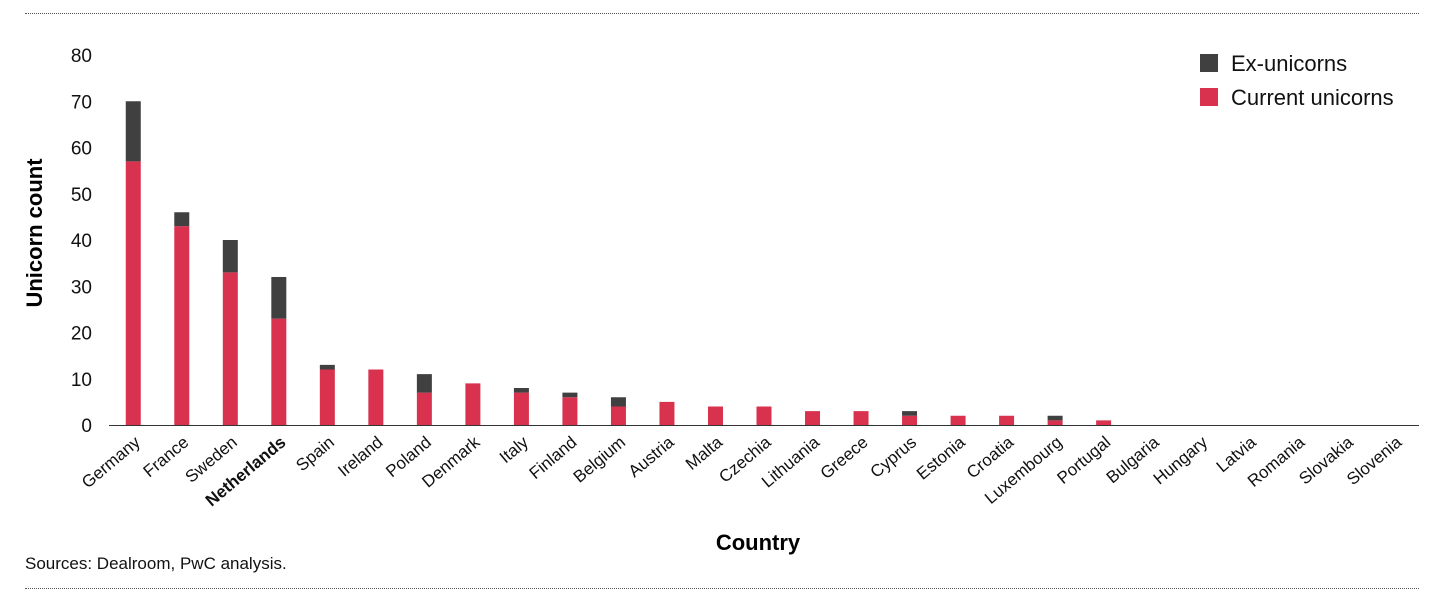 The width and height of the screenshot is (1446, 608). Describe the element at coordinates (81, 287) in the screenshot. I see `y-tick-label: 30` at that location.